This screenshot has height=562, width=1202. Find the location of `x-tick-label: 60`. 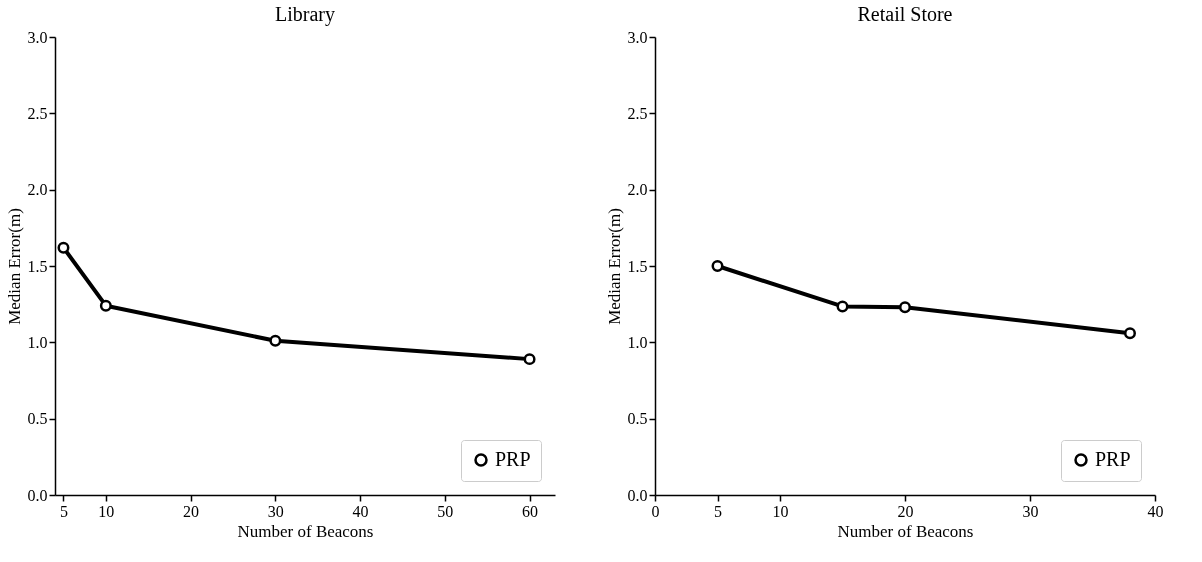

x-tick-label: 60 is located at coordinates (530, 511).